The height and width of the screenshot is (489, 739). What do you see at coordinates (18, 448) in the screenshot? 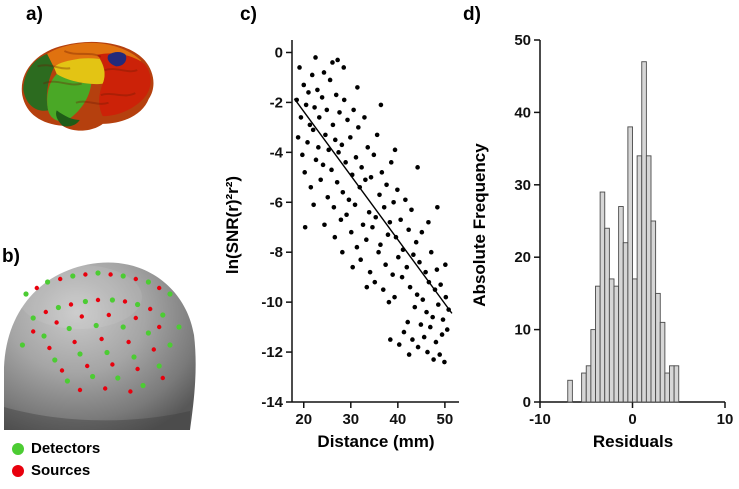
I see `detector-swatch-icon` at bounding box center [18, 448].